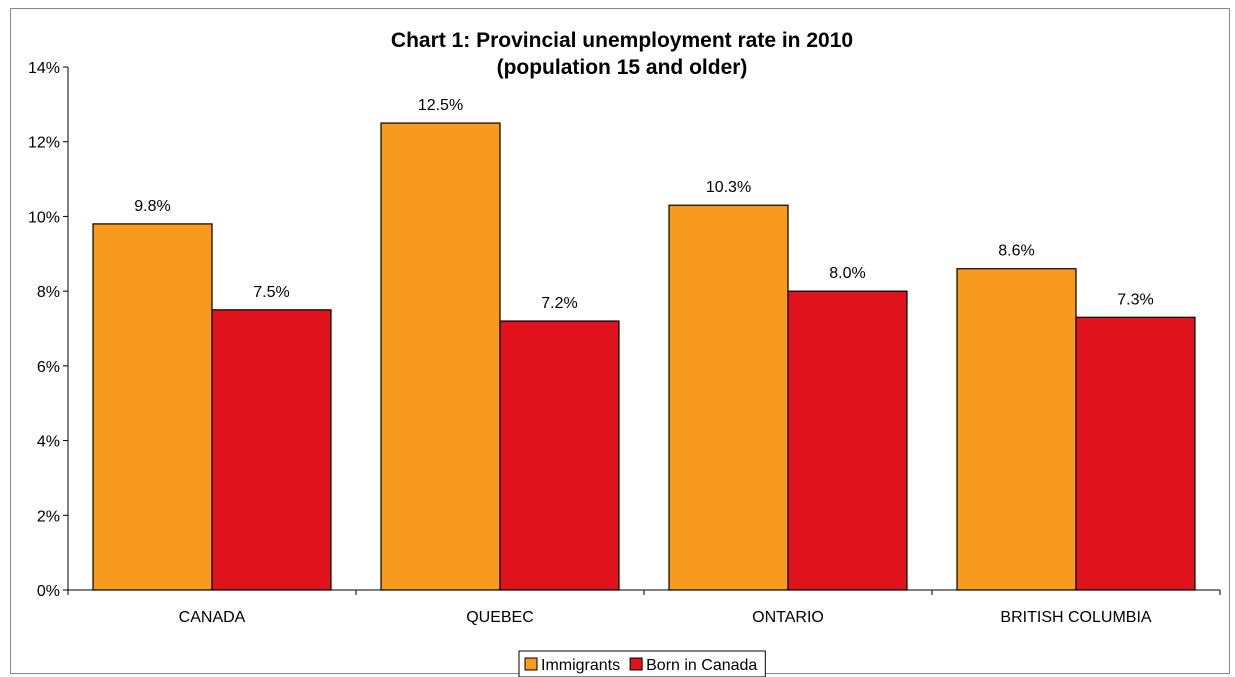  I want to click on data-label: 7.3%, so click(1135, 299).